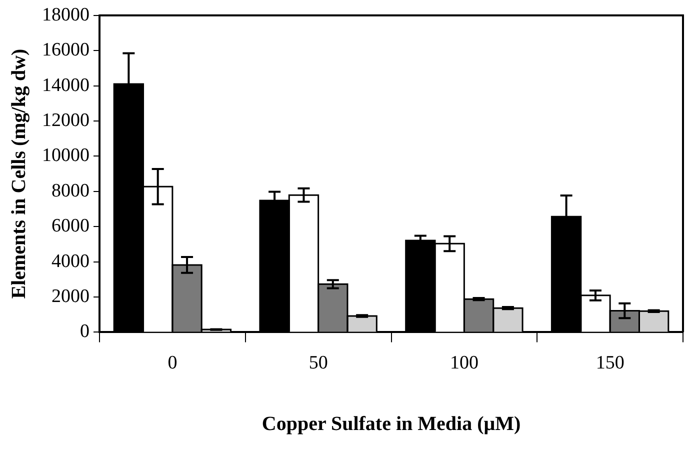 Image resolution: width=687 pixels, height=461 pixels. What do you see at coordinates (19, 173) in the screenshot?
I see `y-axis-title: Elements in Cells (mg/kg dw)` at bounding box center [19, 173].